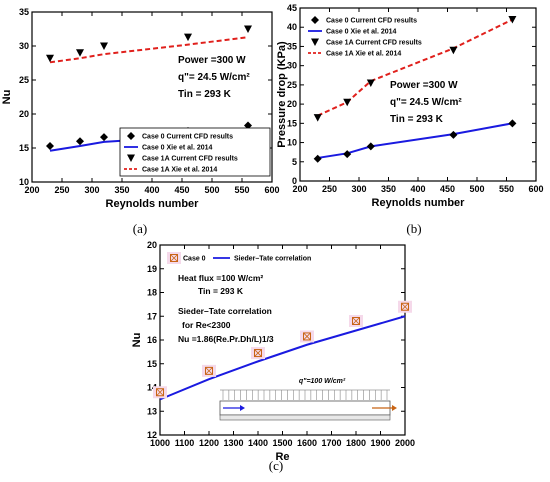 This screenshot has width=550, height=482. What do you see at coordinates (209, 443) in the screenshot?
I see `x-tick-label: 1200` at bounding box center [209, 443].